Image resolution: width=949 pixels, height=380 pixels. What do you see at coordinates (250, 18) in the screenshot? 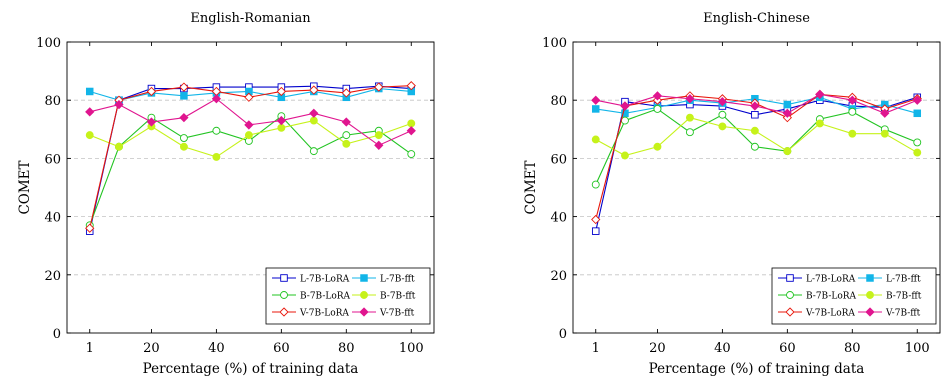
I see `chart-title: English-Romanian` at bounding box center [250, 18].